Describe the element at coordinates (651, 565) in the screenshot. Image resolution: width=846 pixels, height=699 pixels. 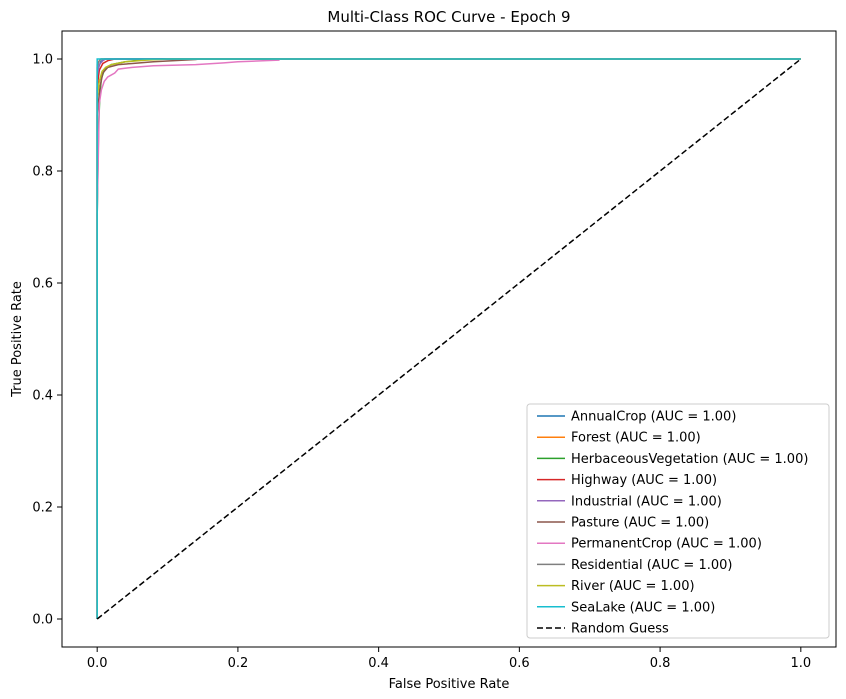
I see `legend-entry: Residential (AUC = 1.00)` at that location.